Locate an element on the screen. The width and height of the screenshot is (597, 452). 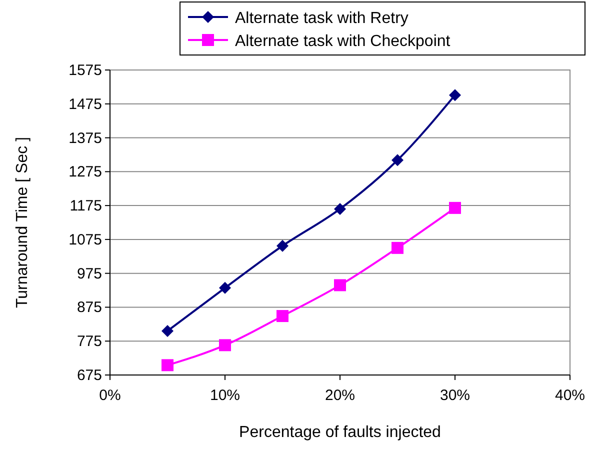
y-tick-label: 975 is located at coordinates (89, 273).